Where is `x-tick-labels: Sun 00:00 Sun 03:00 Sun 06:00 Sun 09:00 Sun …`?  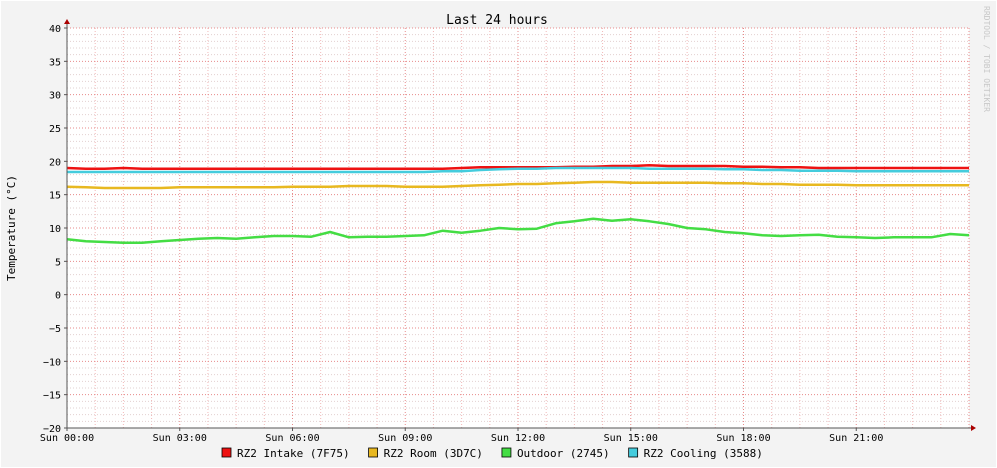 x-tick-labels: Sun 00:00 Sun 03:00 Sun 06:00 Sun 09:00 Sun … is located at coordinates (461, 438).